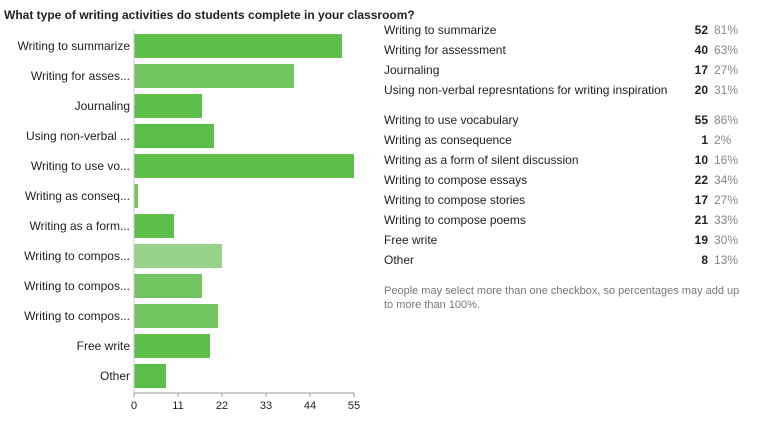 The height and width of the screenshot is (431, 759). I want to click on row-label: Journaling, so click(412, 70).